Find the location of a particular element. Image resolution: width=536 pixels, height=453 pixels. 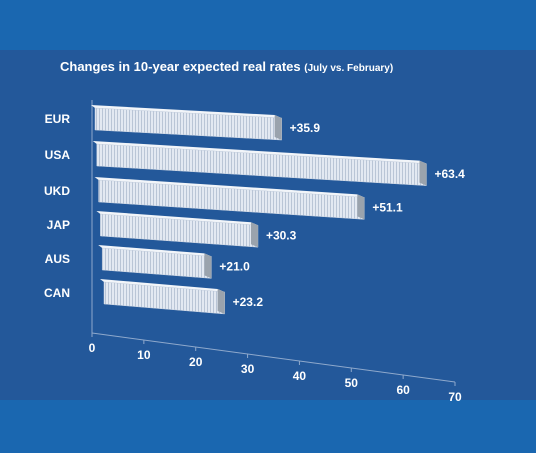

category-label: EUR is located at coordinates (58, 119).